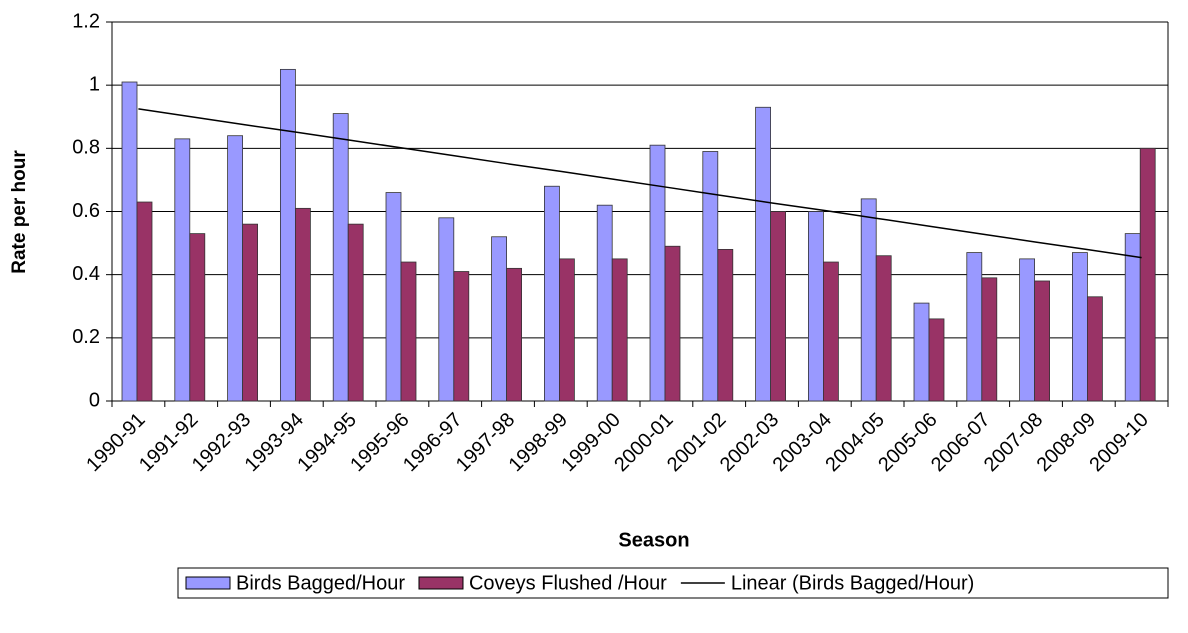  What do you see at coordinates (86, 337) in the screenshot?
I see `y-tick-label: 0.2` at bounding box center [86, 337].